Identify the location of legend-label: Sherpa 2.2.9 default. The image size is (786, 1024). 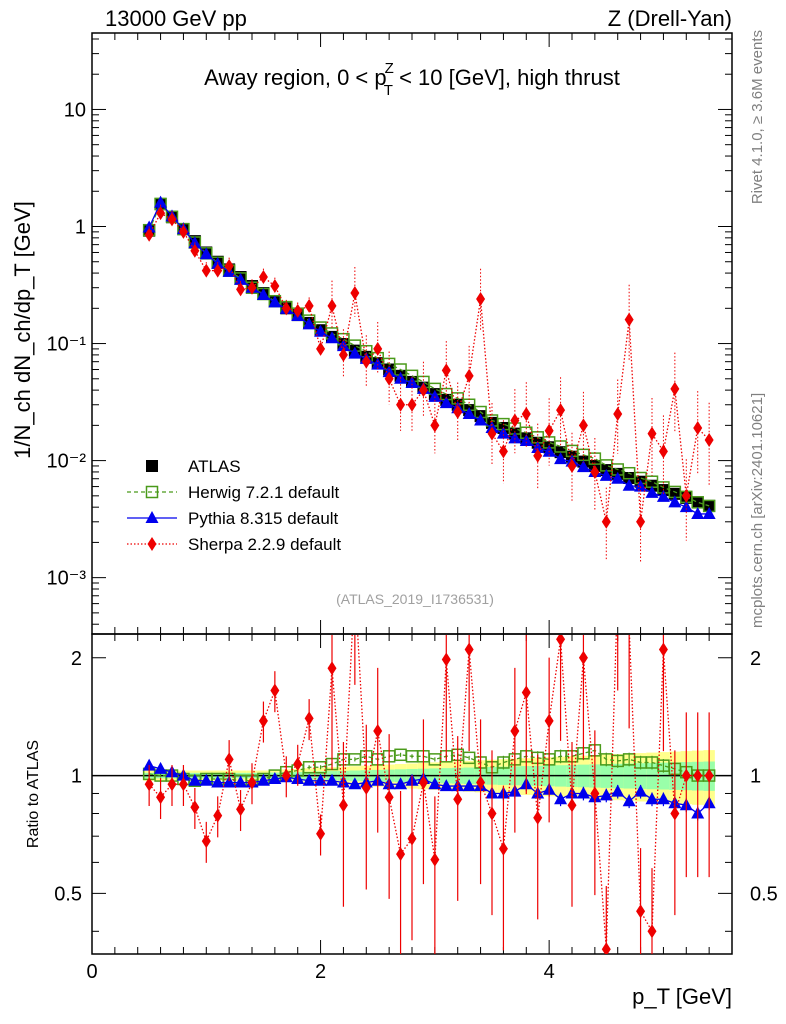
(264, 544).